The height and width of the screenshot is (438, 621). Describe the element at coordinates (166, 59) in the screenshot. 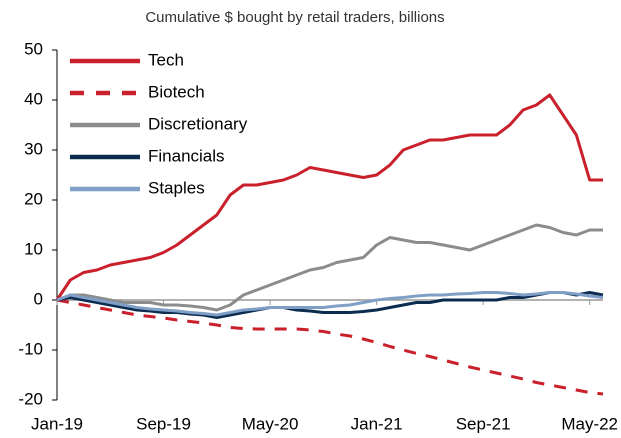

I see `legend-label: Tech` at that location.